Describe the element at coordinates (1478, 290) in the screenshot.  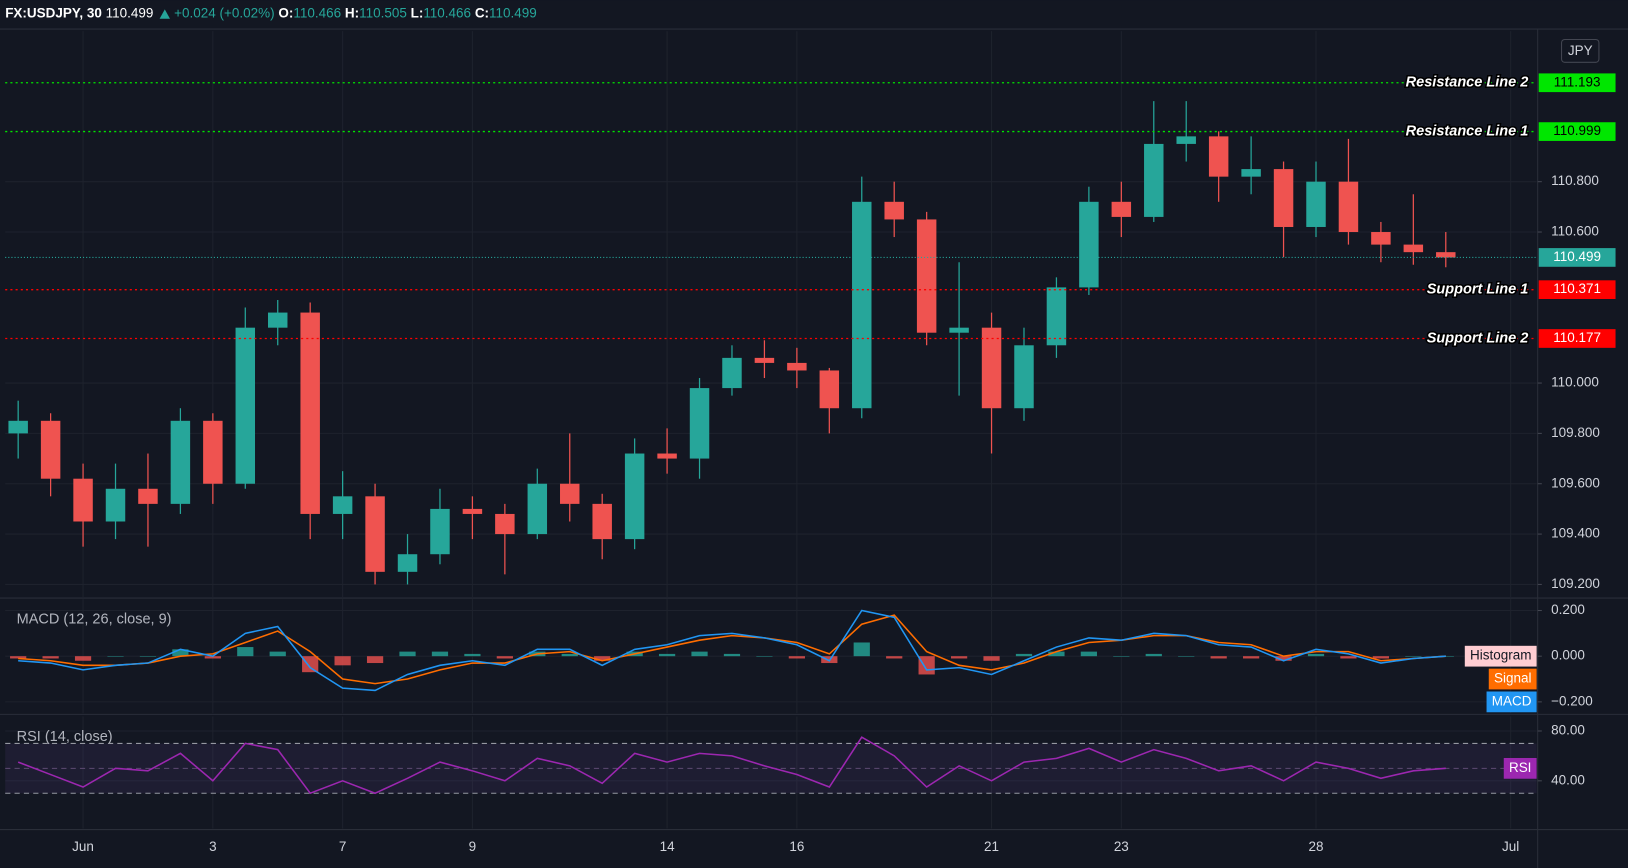
I see `level-name: Support Line 1` at that location.